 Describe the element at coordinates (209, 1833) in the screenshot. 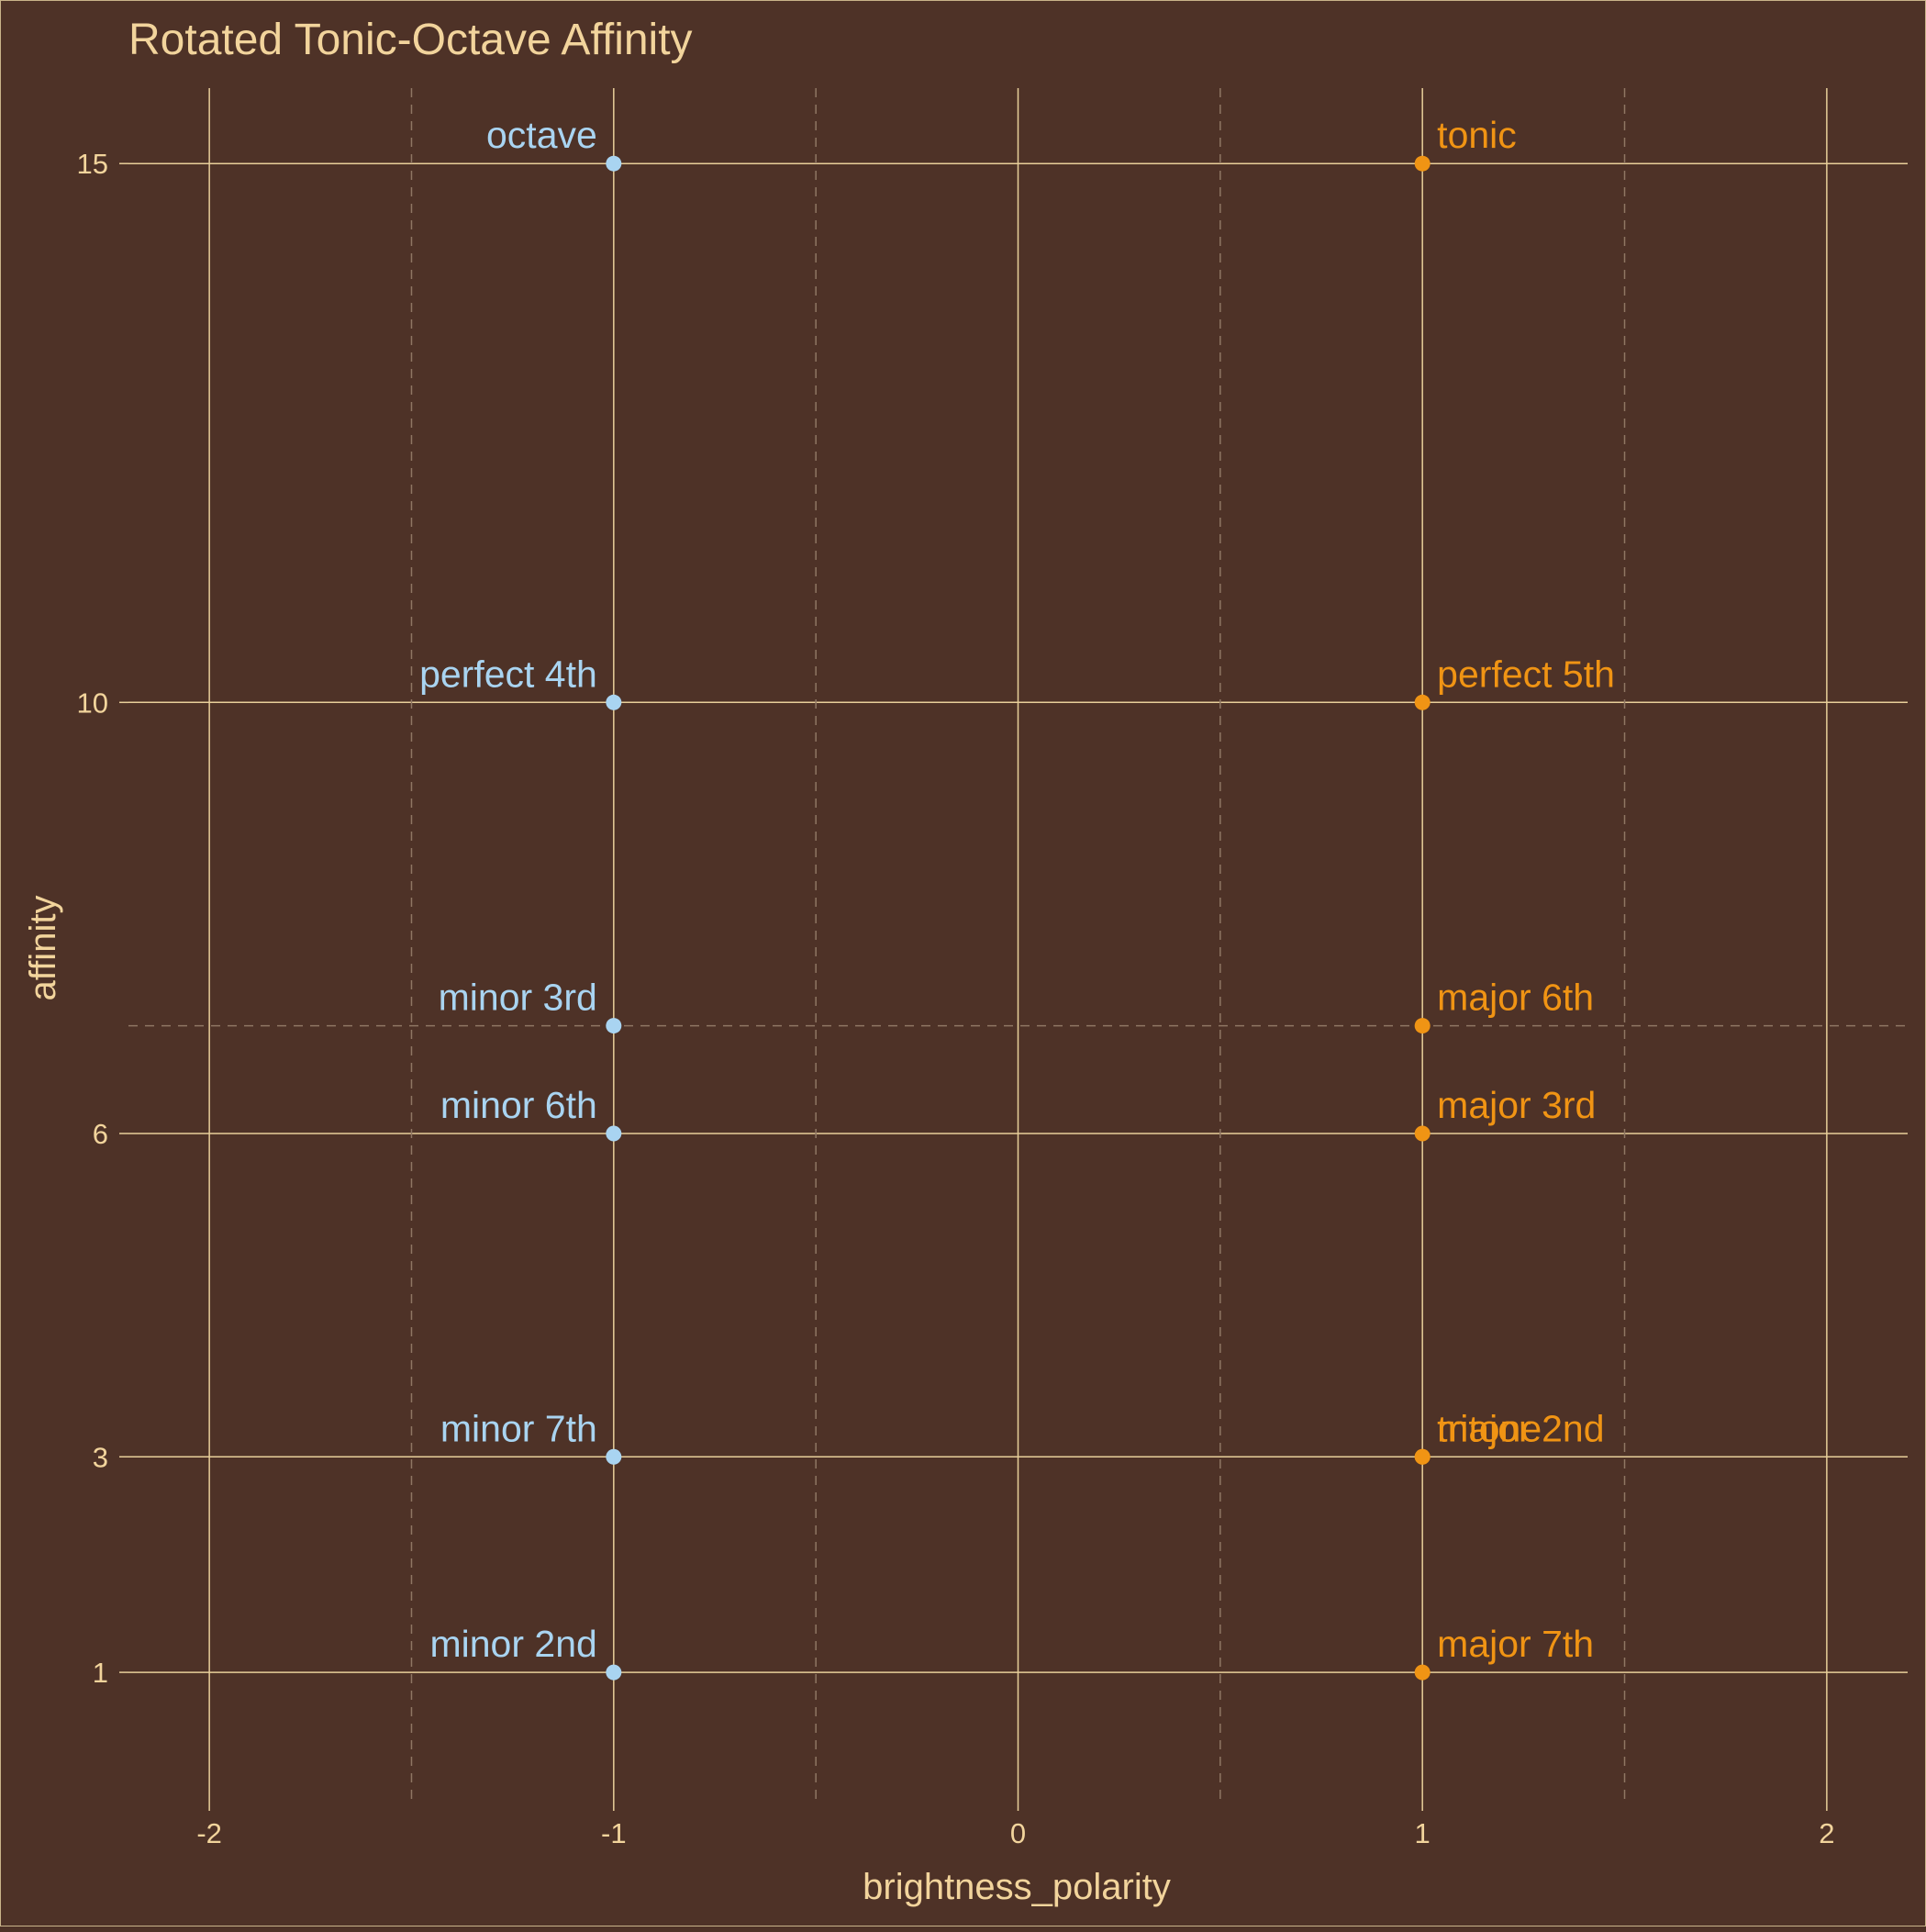

I see `x-tick-label: -2` at that location.